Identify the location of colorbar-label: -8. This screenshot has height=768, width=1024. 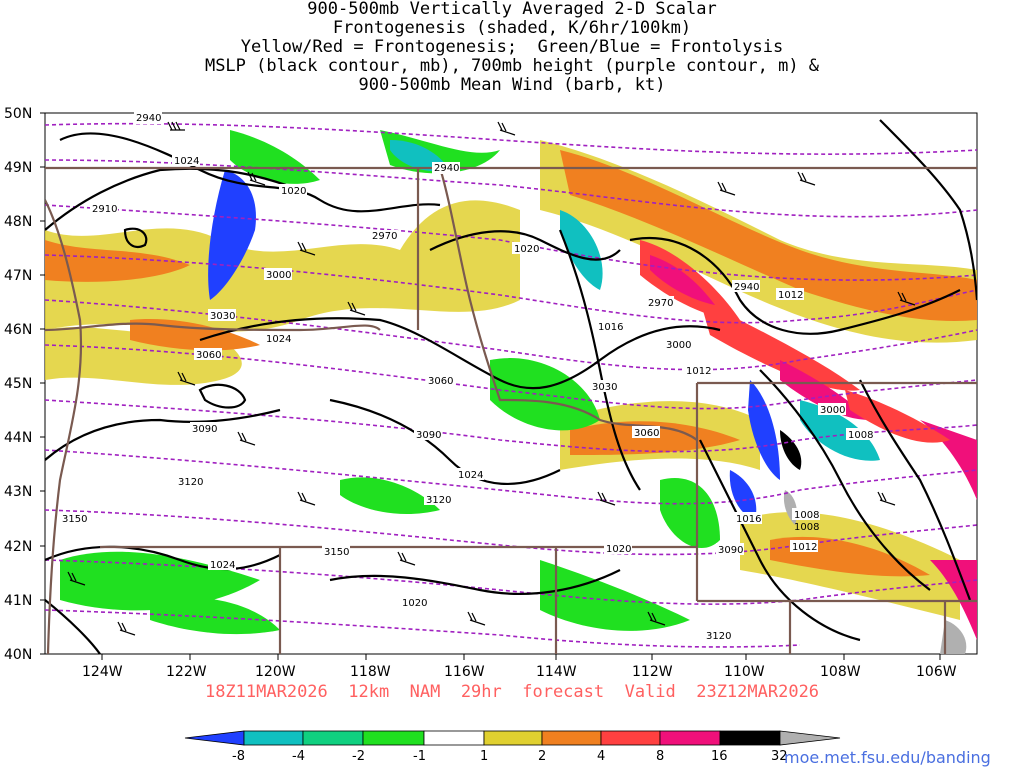
(238, 756).